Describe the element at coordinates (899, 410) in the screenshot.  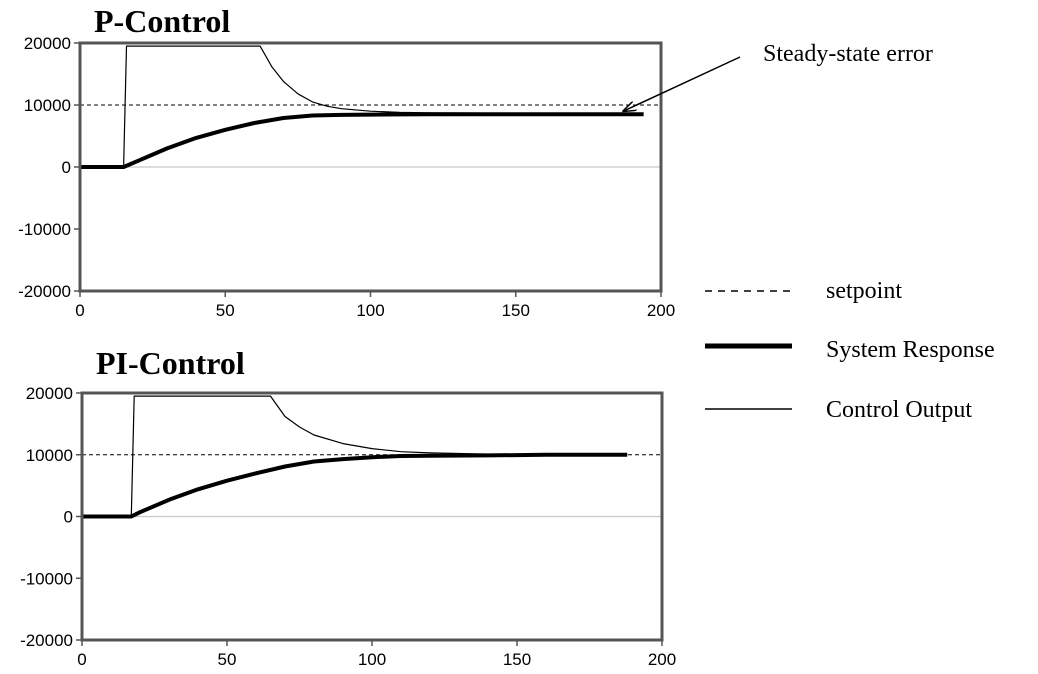
I see `legend-label: Control Output` at that location.